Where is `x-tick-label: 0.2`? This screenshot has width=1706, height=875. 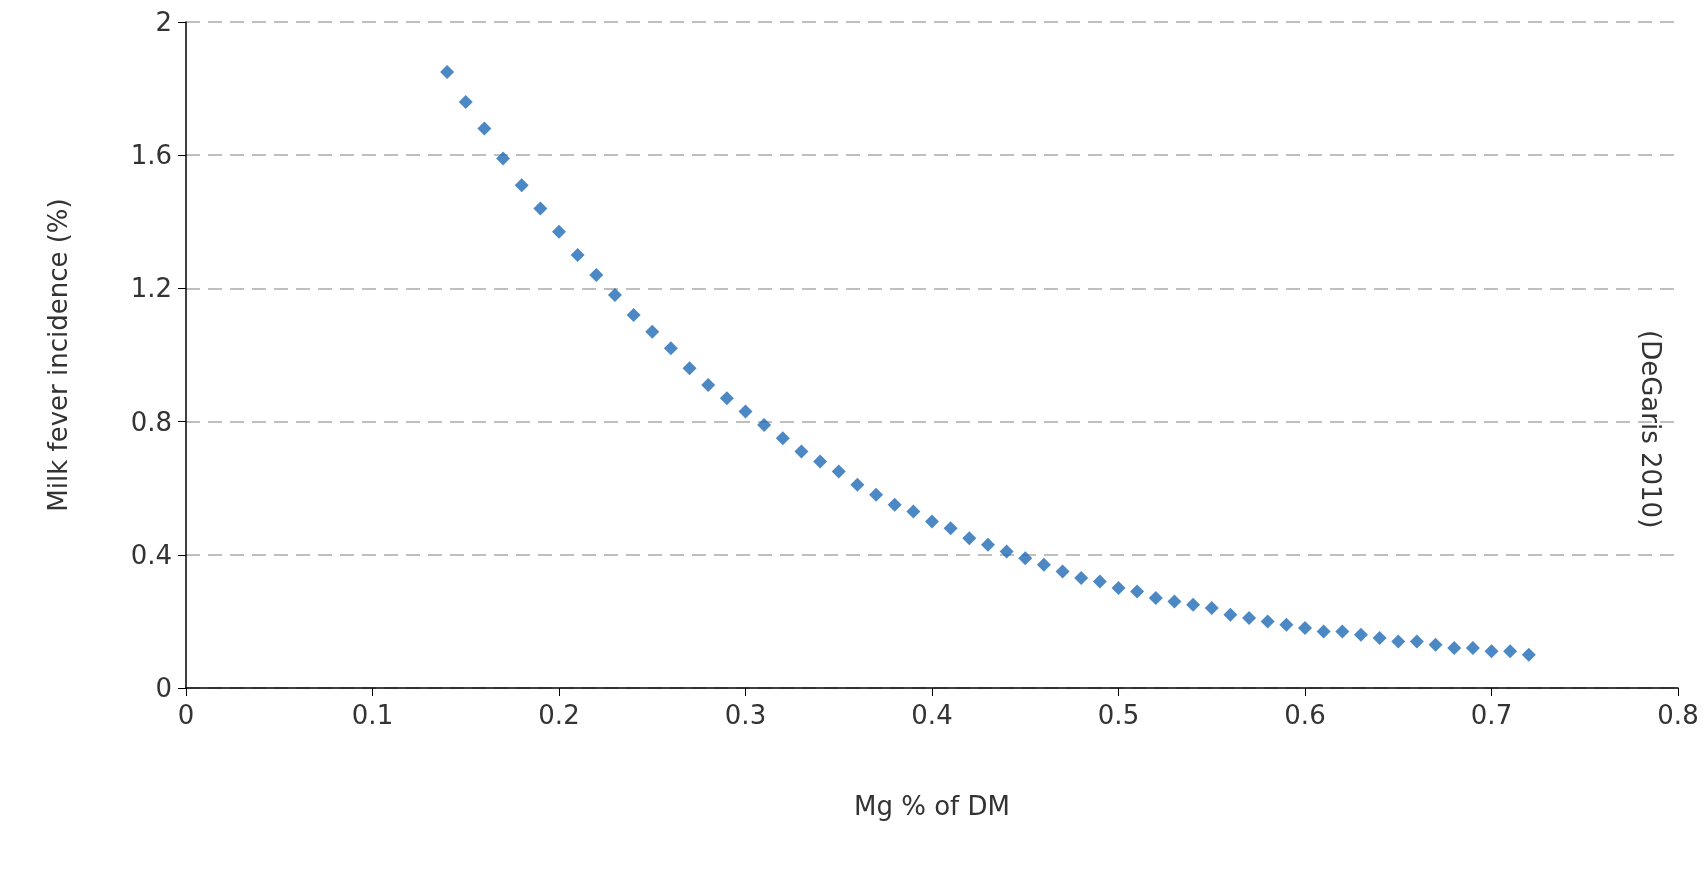
x-tick-label: 0.2 is located at coordinates (559, 715).